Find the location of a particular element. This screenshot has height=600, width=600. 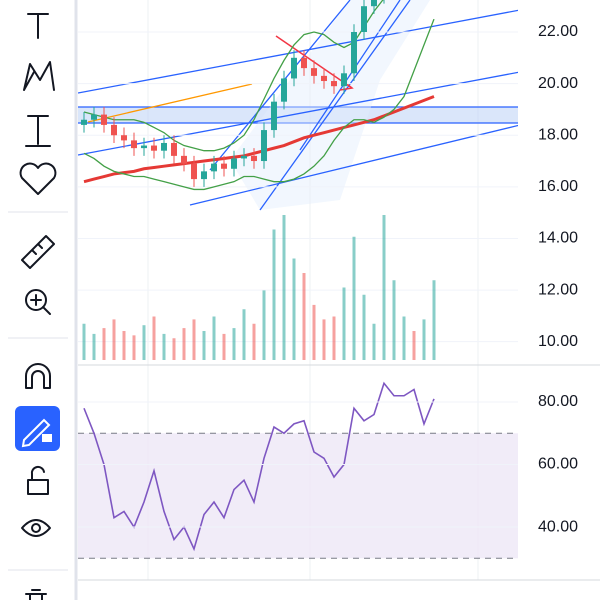

y-tick-label: 16.00 is located at coordinates (558, 186).